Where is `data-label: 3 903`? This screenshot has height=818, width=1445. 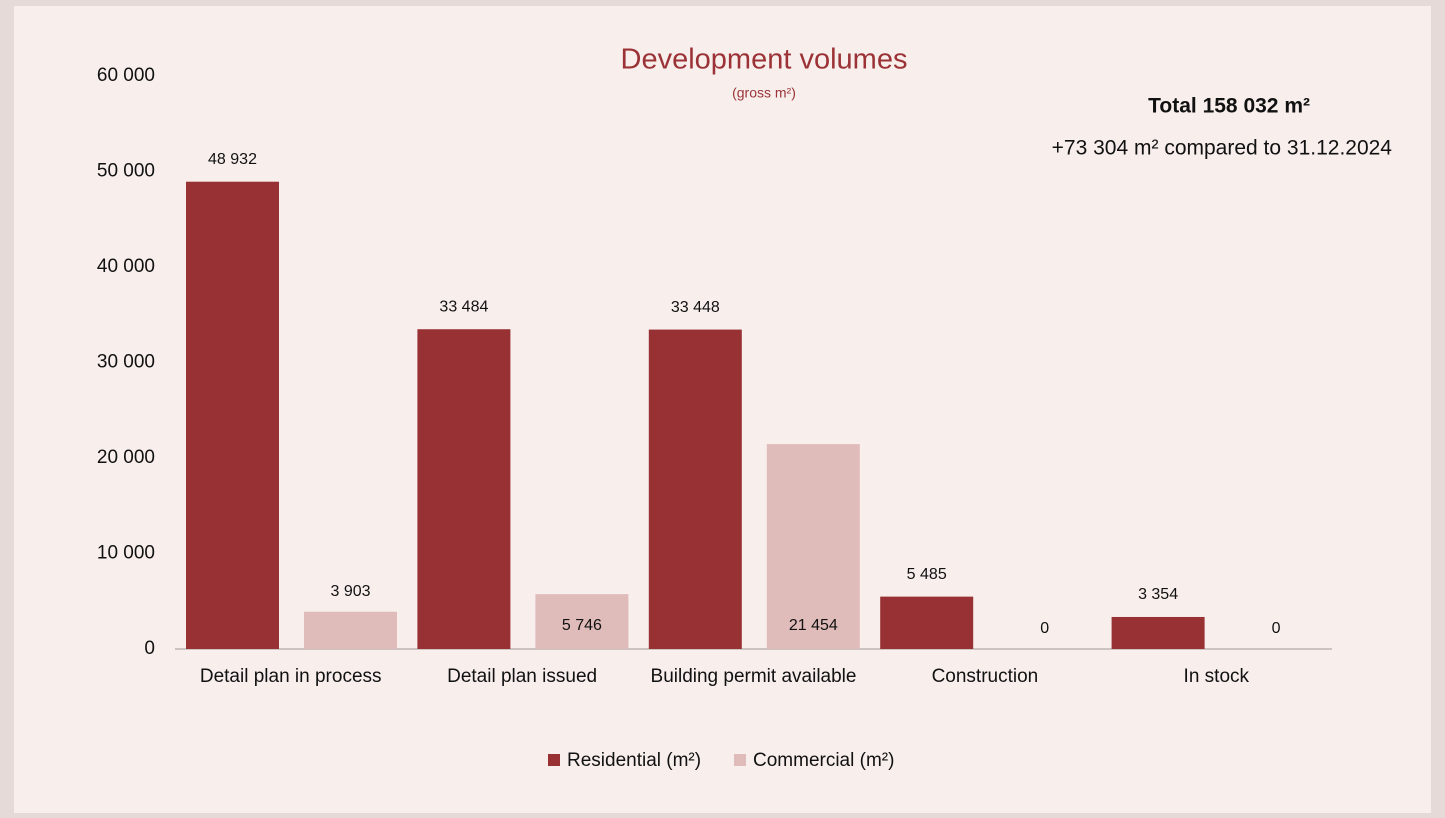
data-label: 3 903 is located at coordinates (350, 591).